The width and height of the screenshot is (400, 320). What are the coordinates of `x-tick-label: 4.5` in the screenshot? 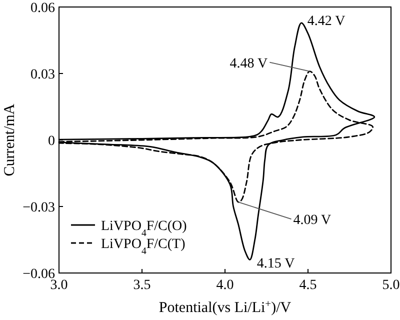 It's located at (308, 285).